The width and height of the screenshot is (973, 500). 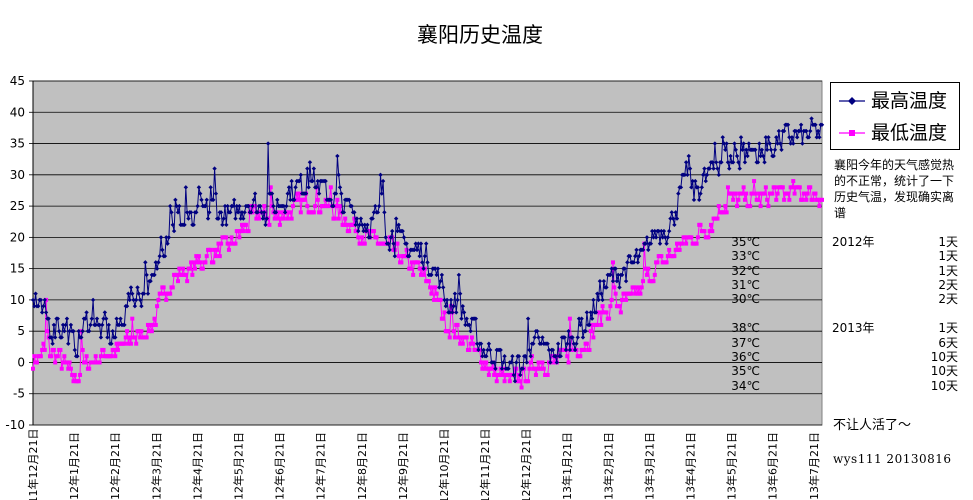 I want to click on x-tick-label: 2012年5月21日, so click(x=238, y=466).